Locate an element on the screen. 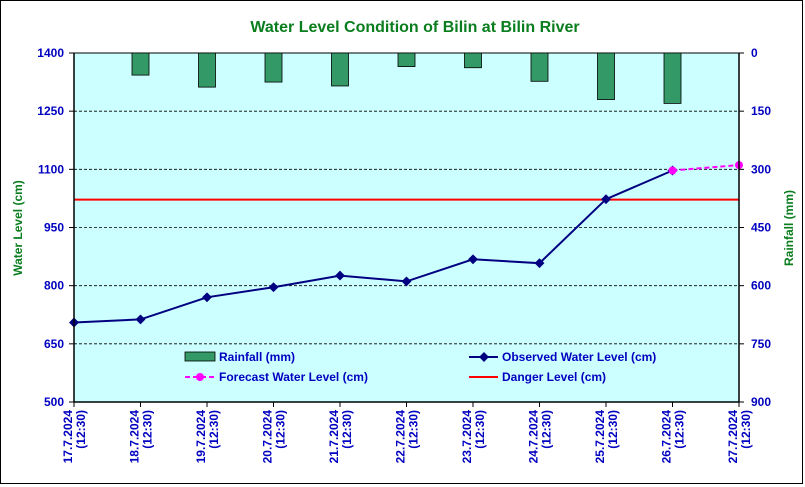  legend-rainfall-swatch is located at coordinates (200, 356).